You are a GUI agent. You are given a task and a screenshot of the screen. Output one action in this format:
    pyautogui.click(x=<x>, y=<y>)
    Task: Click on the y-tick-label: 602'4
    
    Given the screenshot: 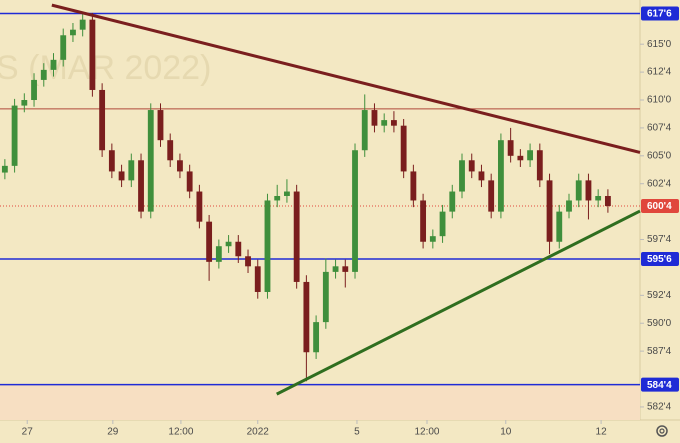 What is the action you would take?
    pyautogui.click(x=659, y=183)
    